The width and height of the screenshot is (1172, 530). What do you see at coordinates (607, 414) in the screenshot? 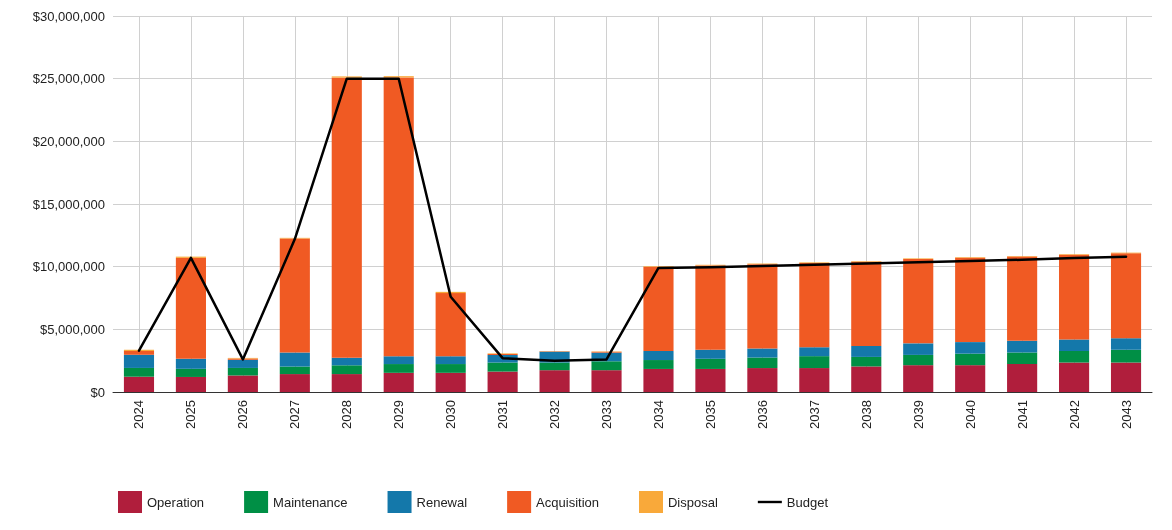
I see `x-tick-label: 2033` at bounding box center [607, 414].